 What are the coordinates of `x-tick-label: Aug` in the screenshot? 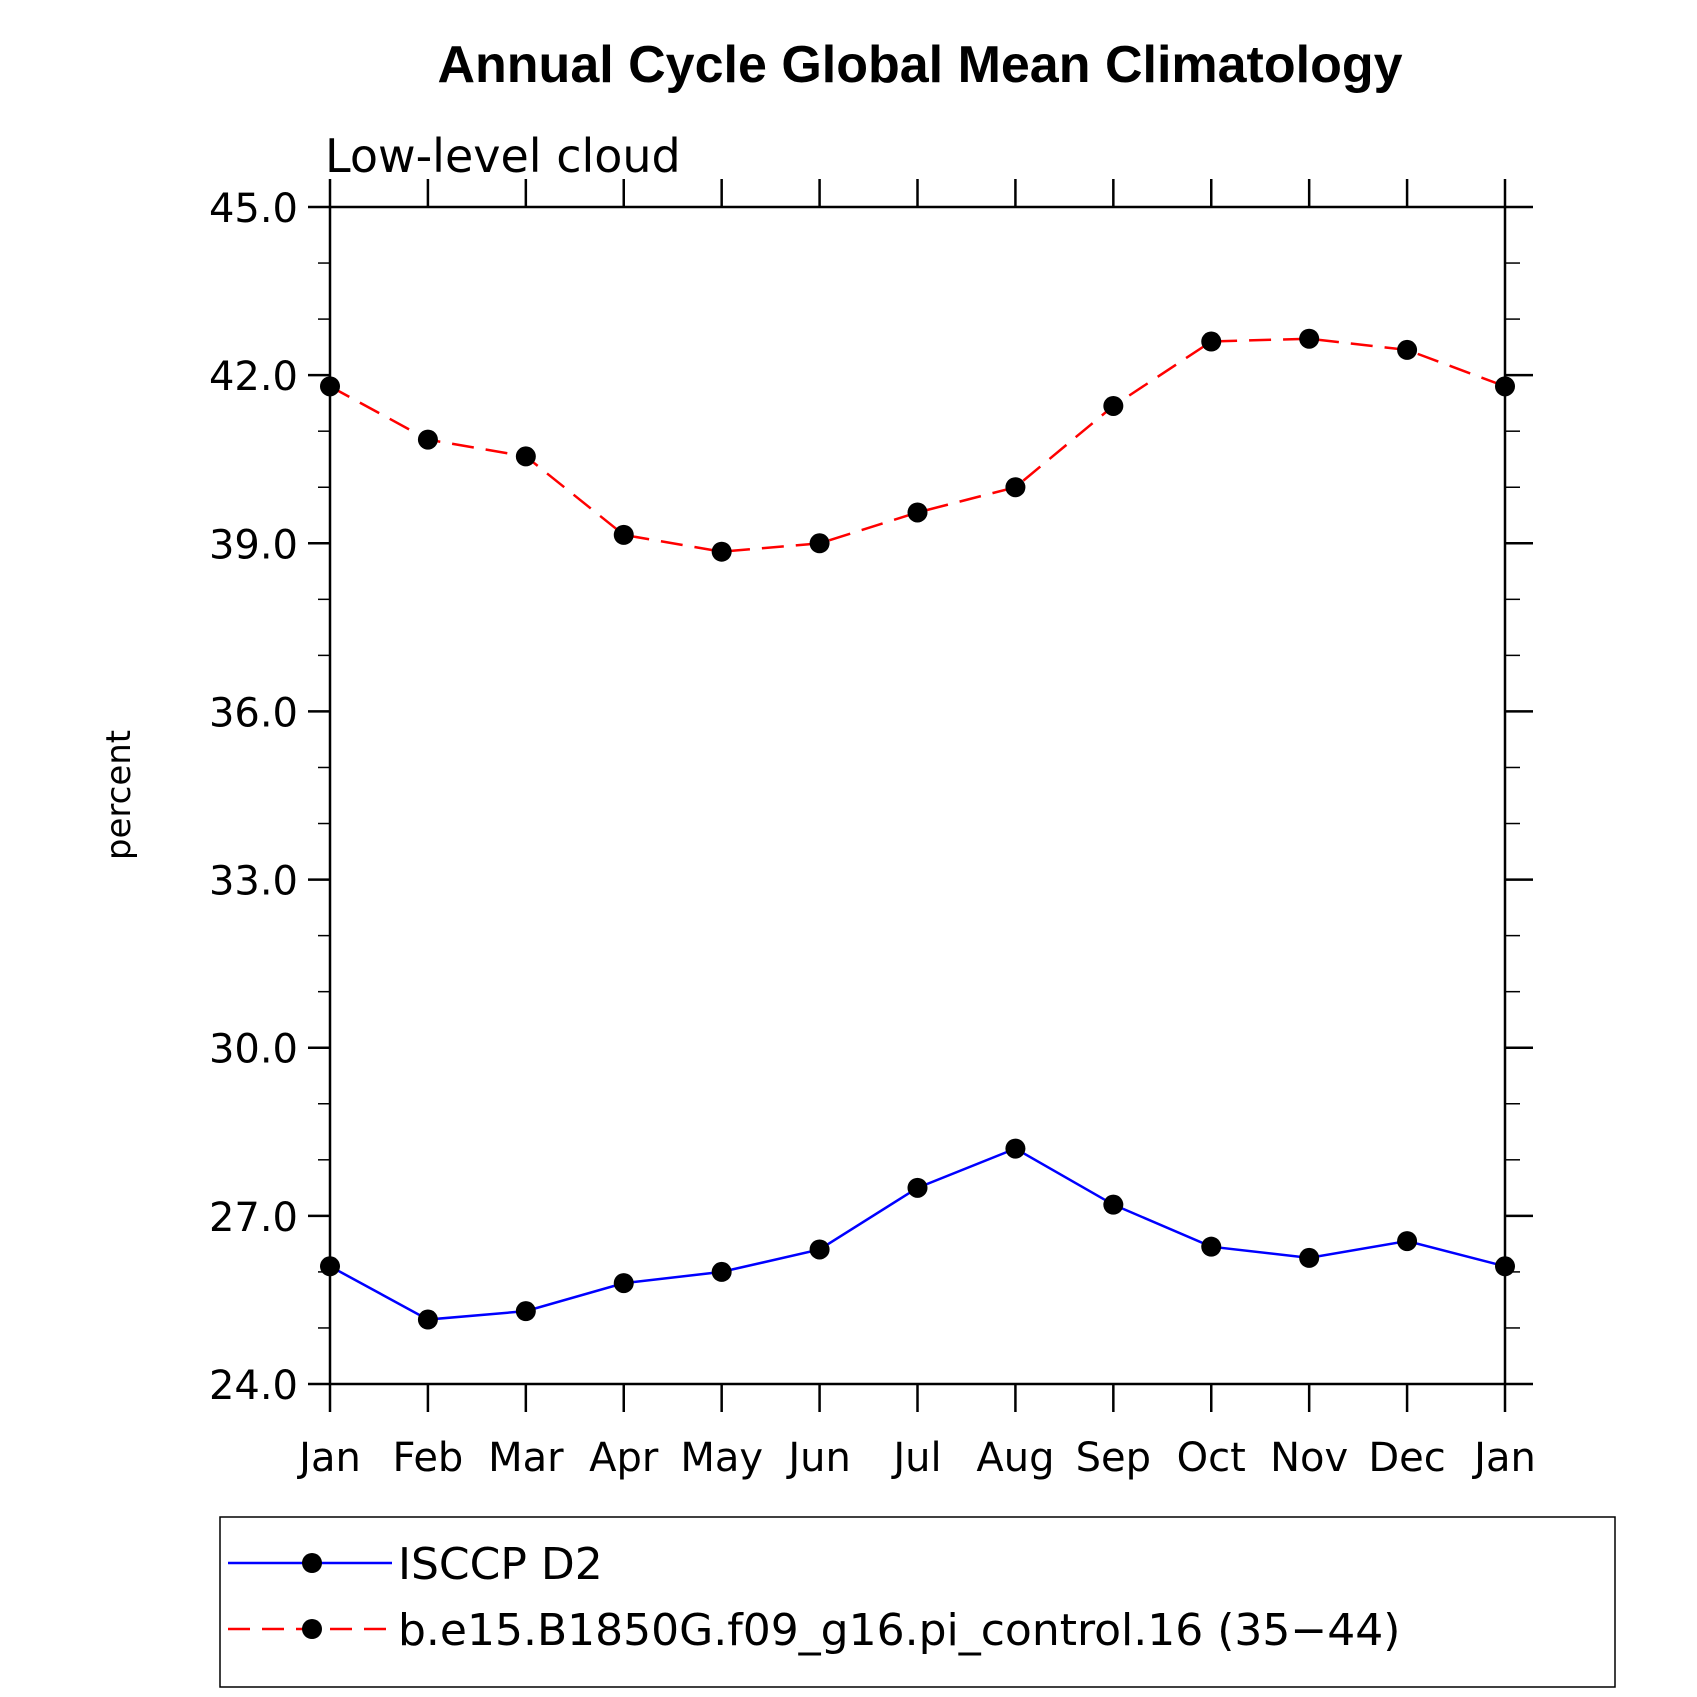 It's located at (1015, 1458).